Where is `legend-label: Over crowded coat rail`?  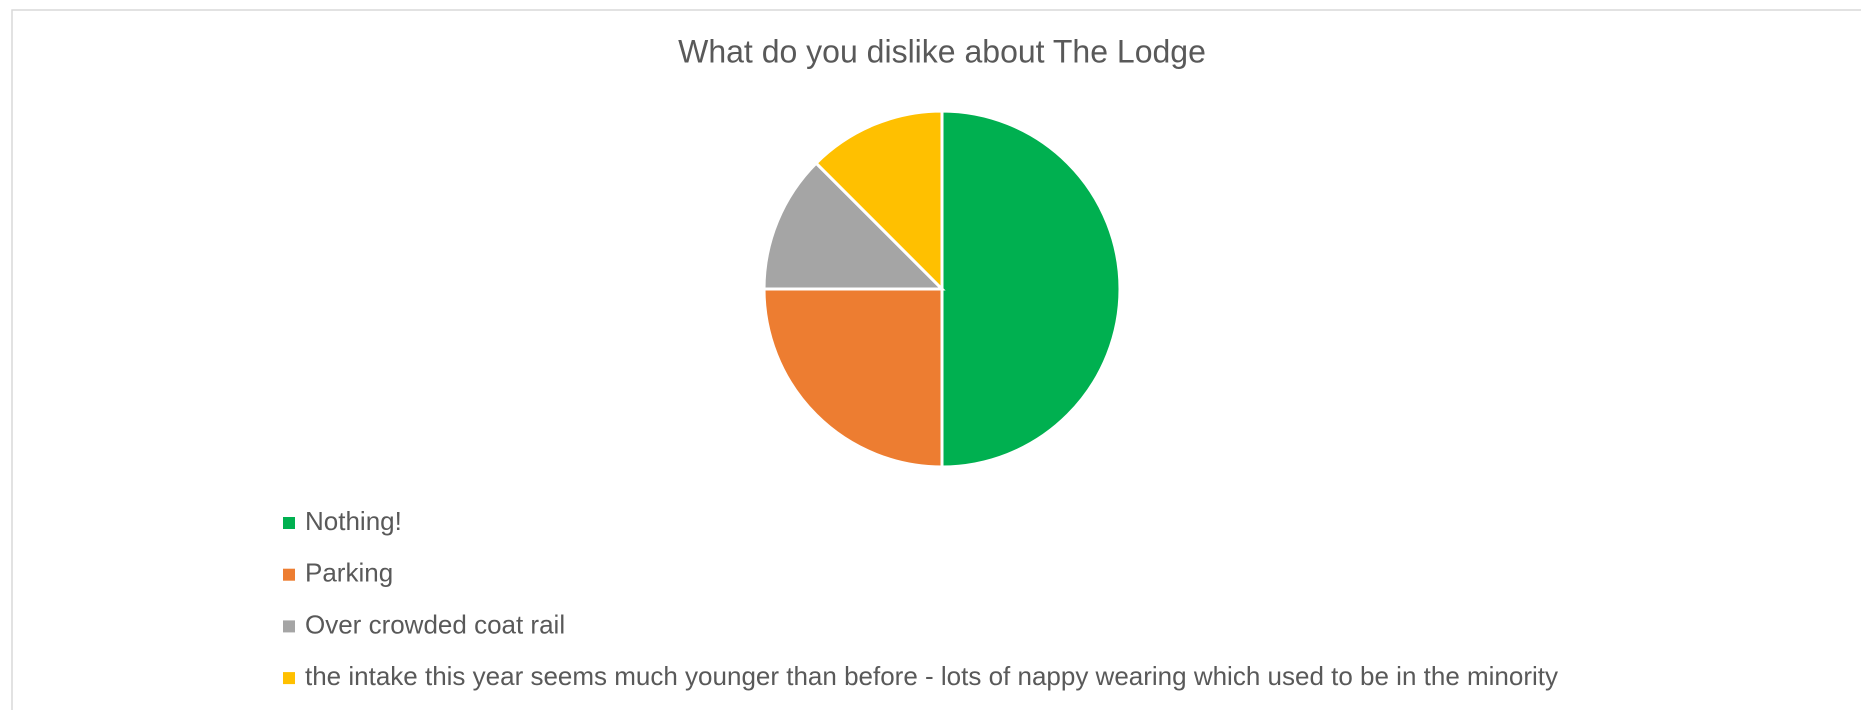
legend-label: Over crowded coat rail is located at coordinates (435, 624).